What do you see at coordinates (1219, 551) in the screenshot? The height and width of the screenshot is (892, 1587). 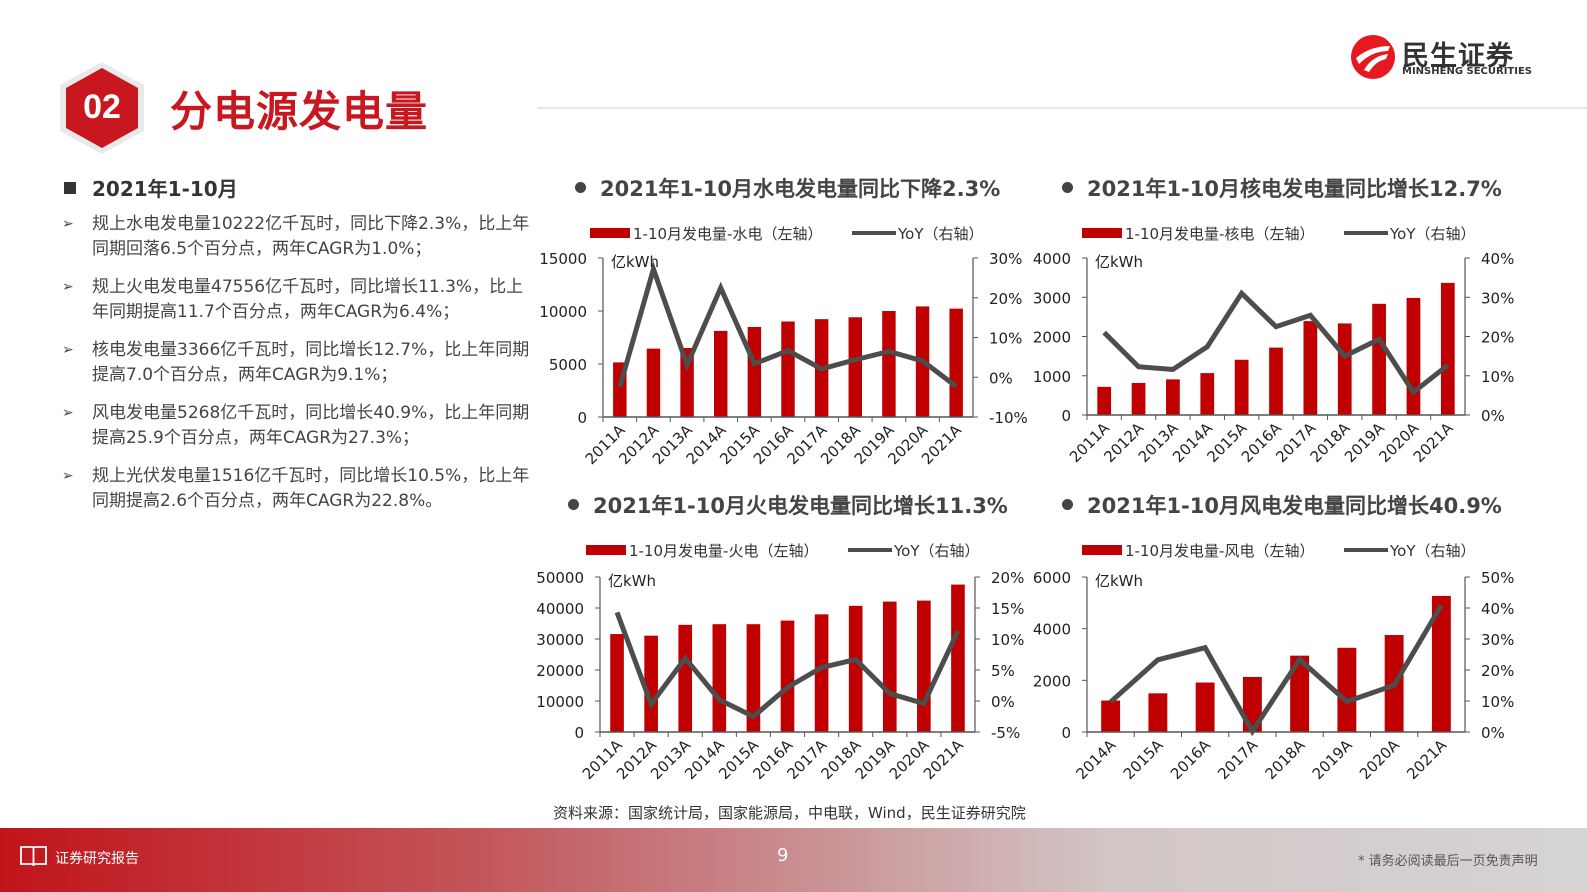 I see `legend-label-bar: 1-10月发电量-风电（左轴）` at bounding box center [1219, 551].